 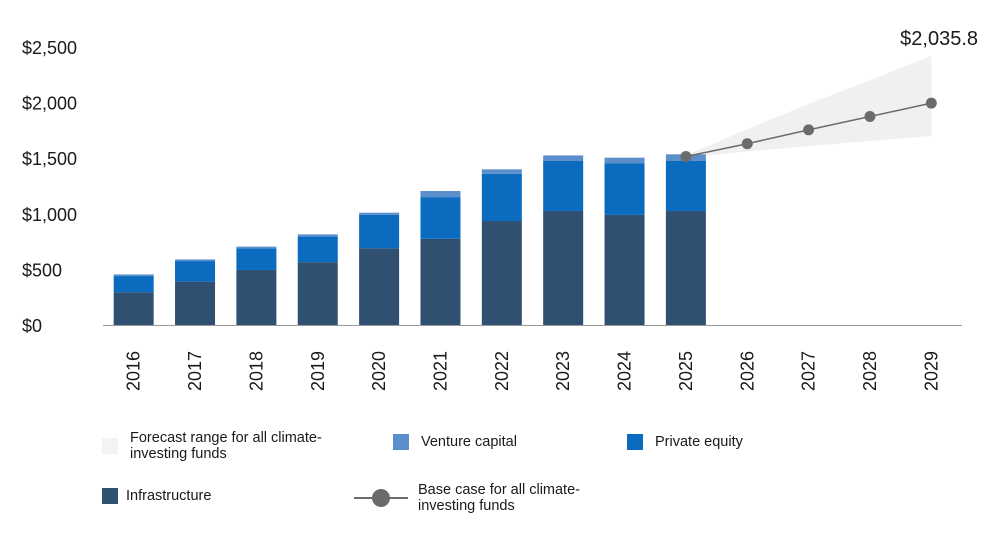 I want to click on legend-label-venture: Venture capital, so click(x=469, y=442).